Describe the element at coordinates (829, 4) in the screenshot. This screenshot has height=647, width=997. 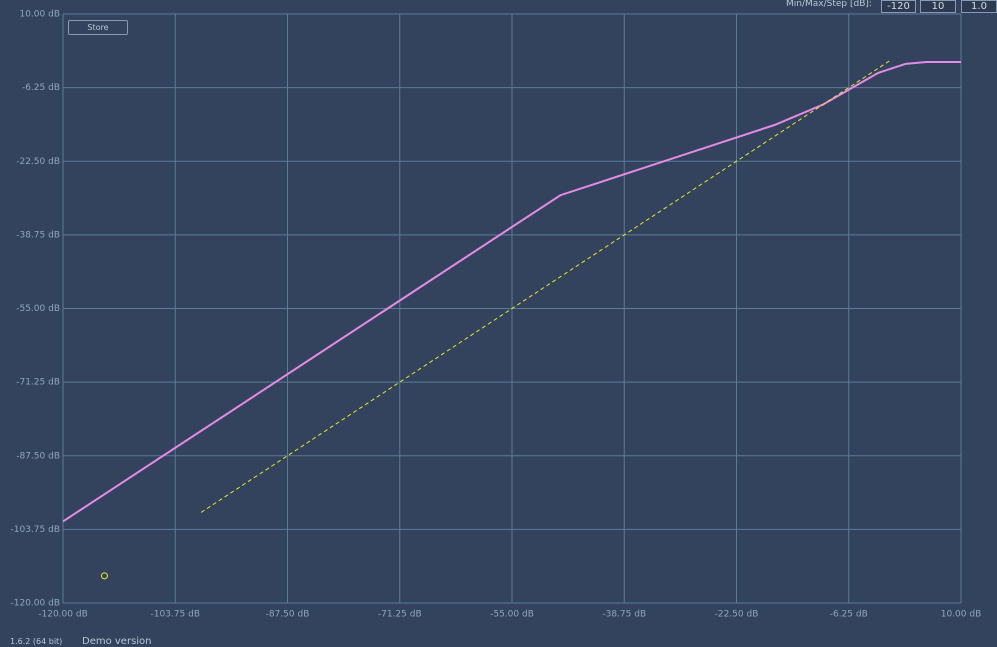
I see `range-label: Min/Max/Step [dB]:` at that location.